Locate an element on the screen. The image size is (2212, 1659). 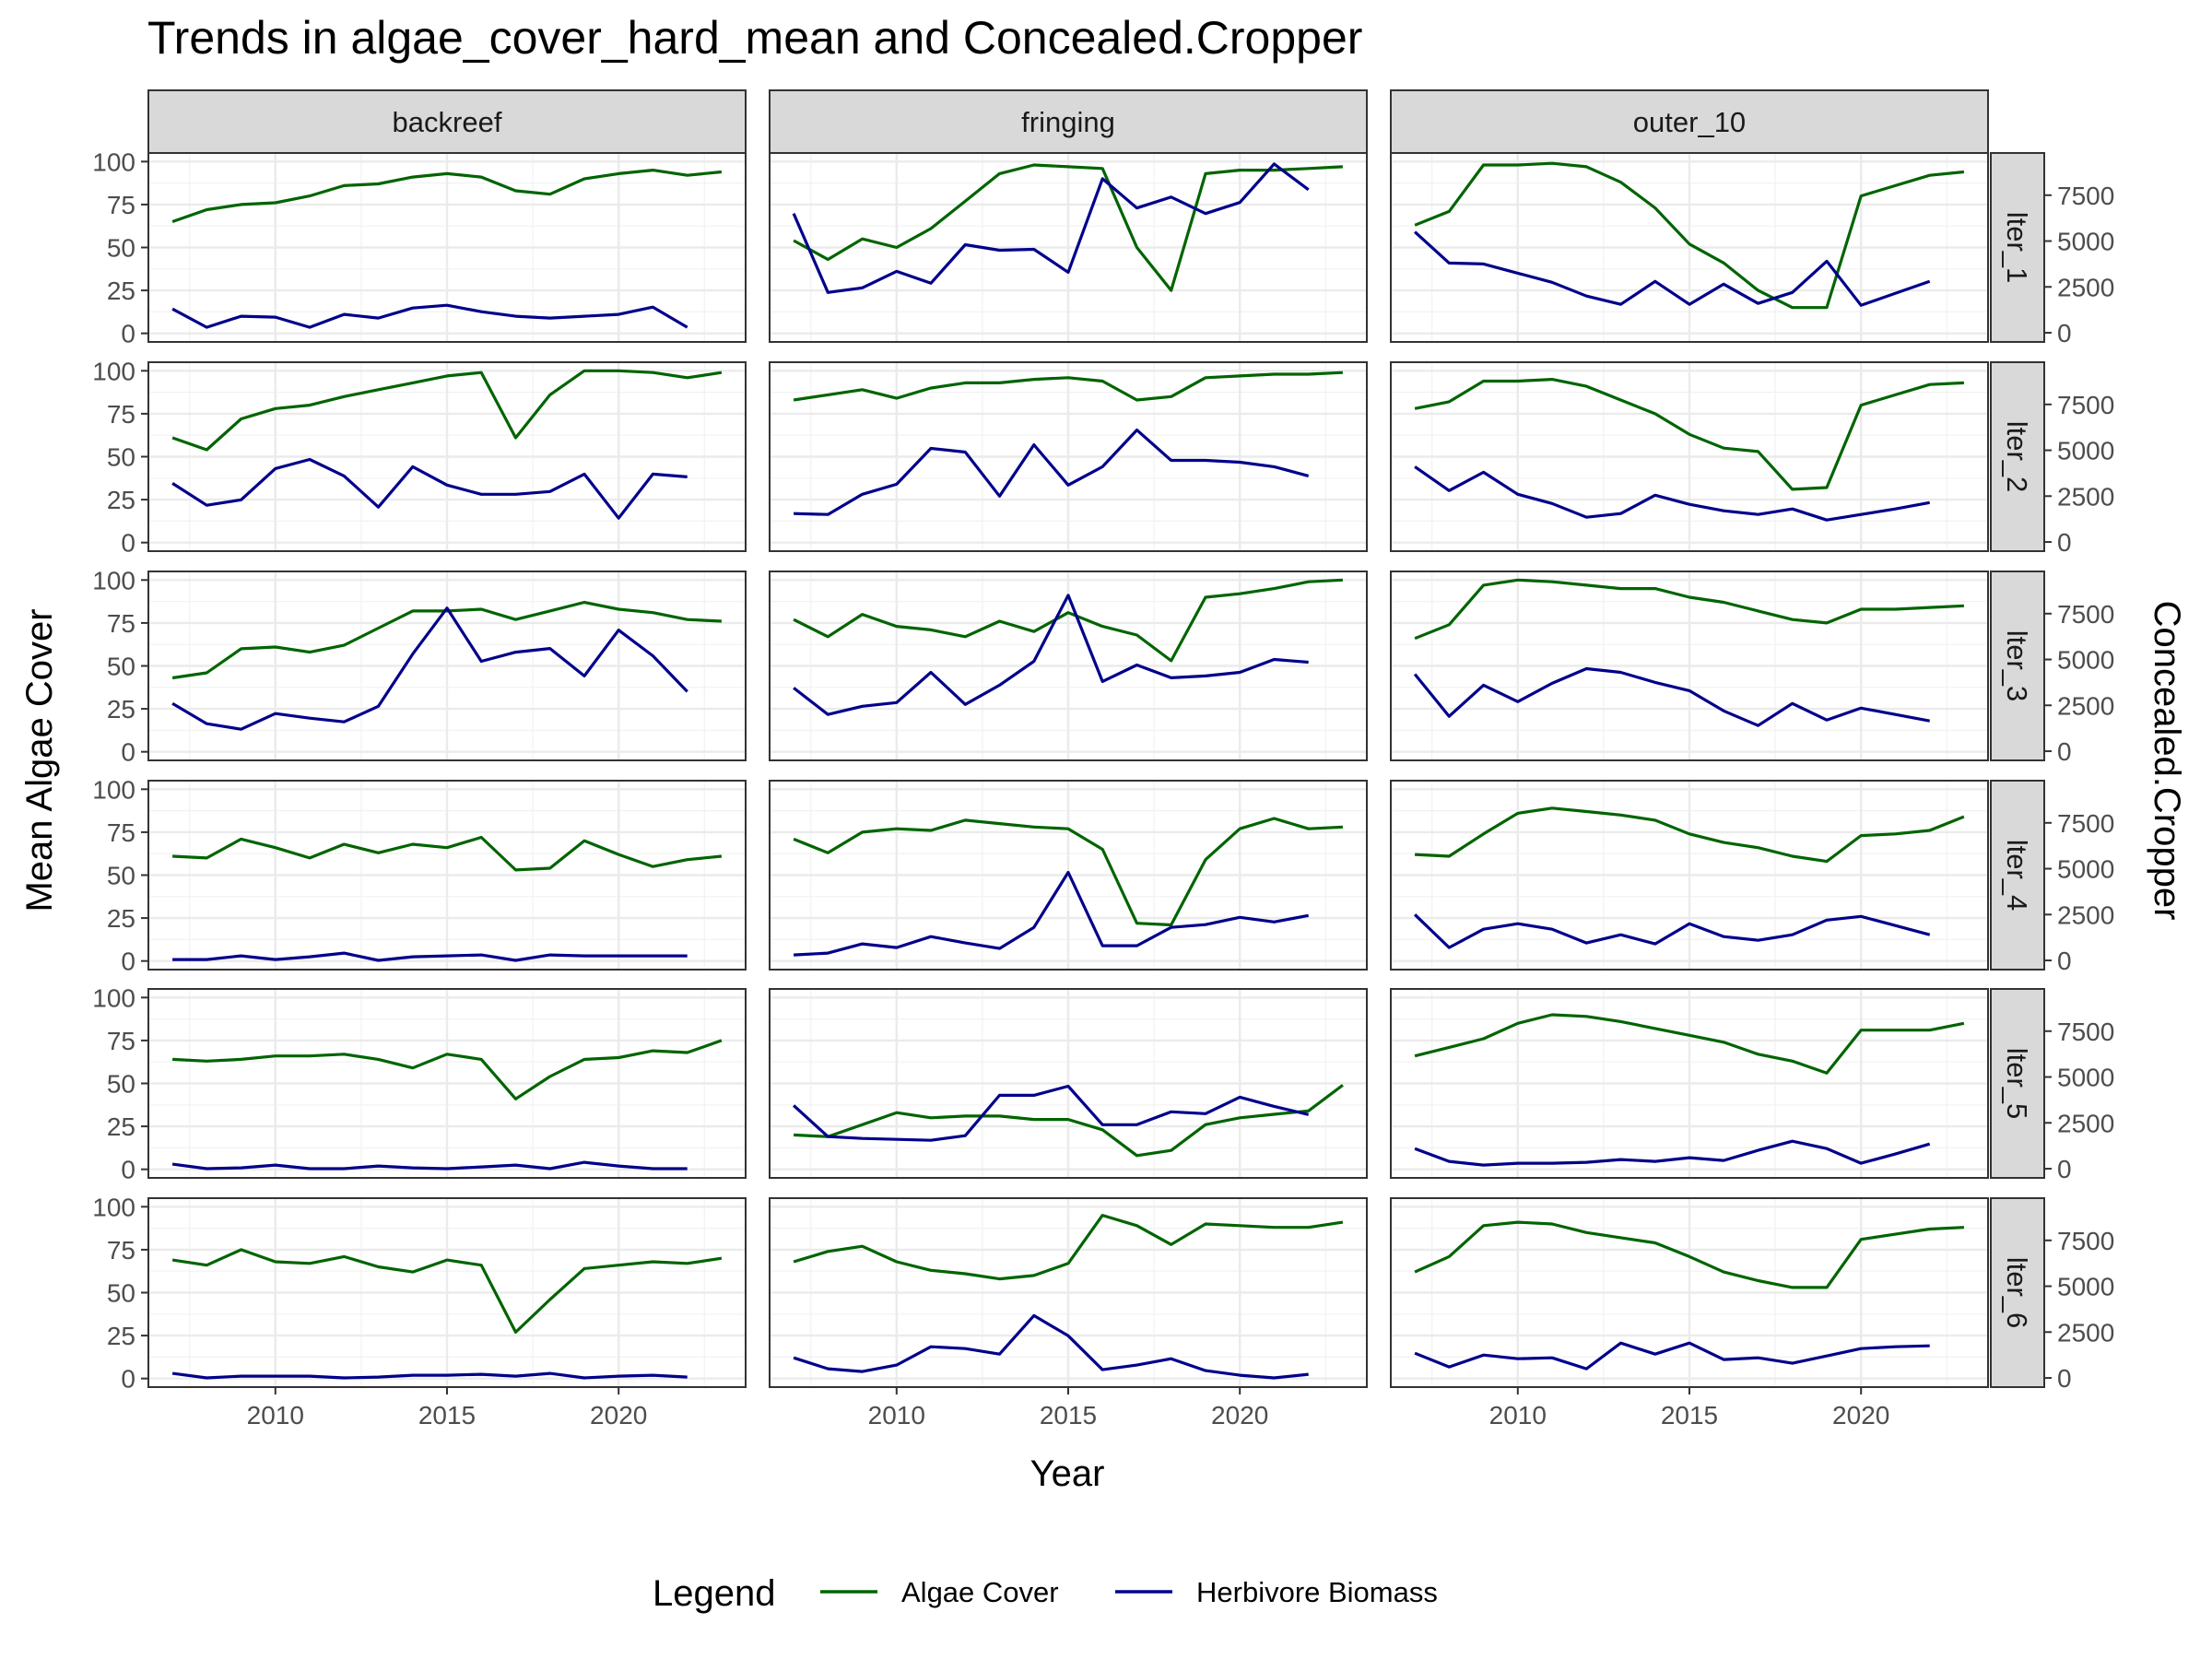
facet-strip-label-outer_10: outer_10 is located at coordinates (1689, 122).